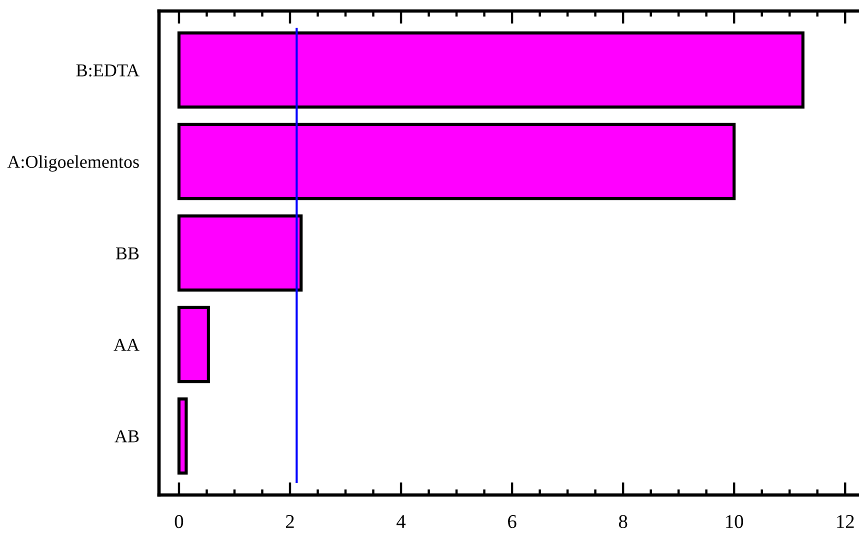  I want to click on y-tick-label: BB, so click(127, 253).